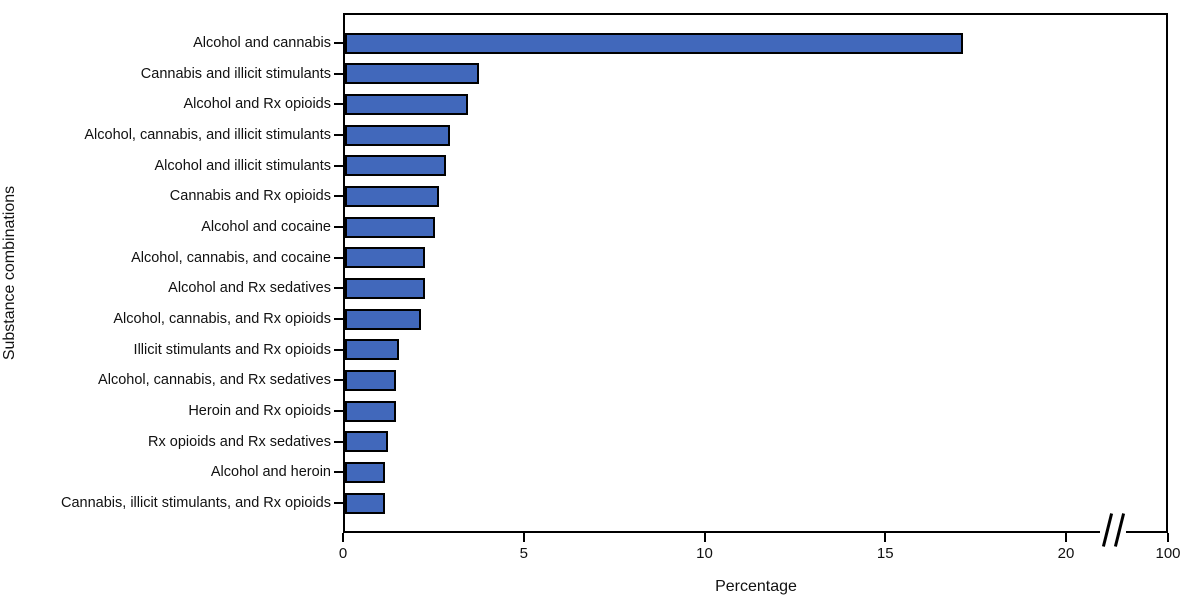 This screenshot has height=604, width=1185. What do you see at coordinates (232, 349) in the screenshot?
I see `category-label: Illicit stimulants and Rx opioids` at bounding box center [232, 349].